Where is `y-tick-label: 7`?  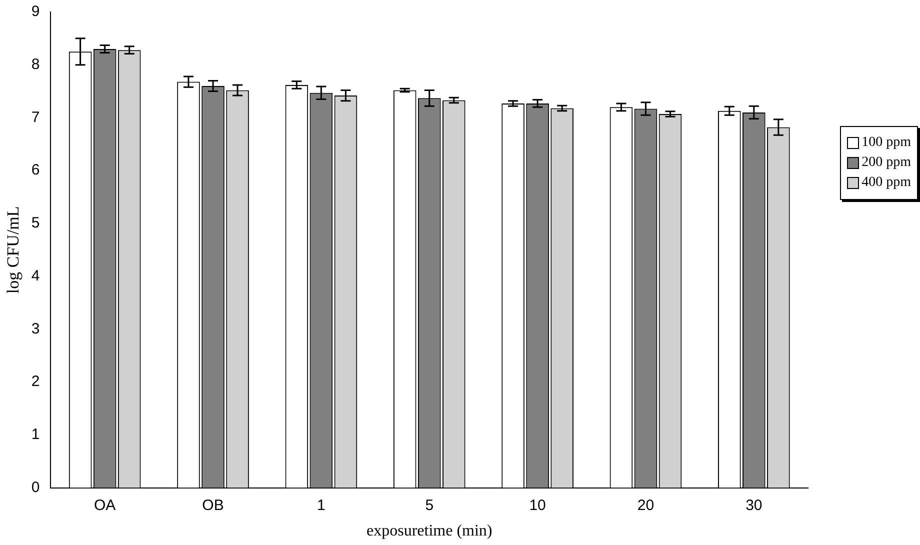 y-tick-label: 7 is located at coordinates (35, 117).